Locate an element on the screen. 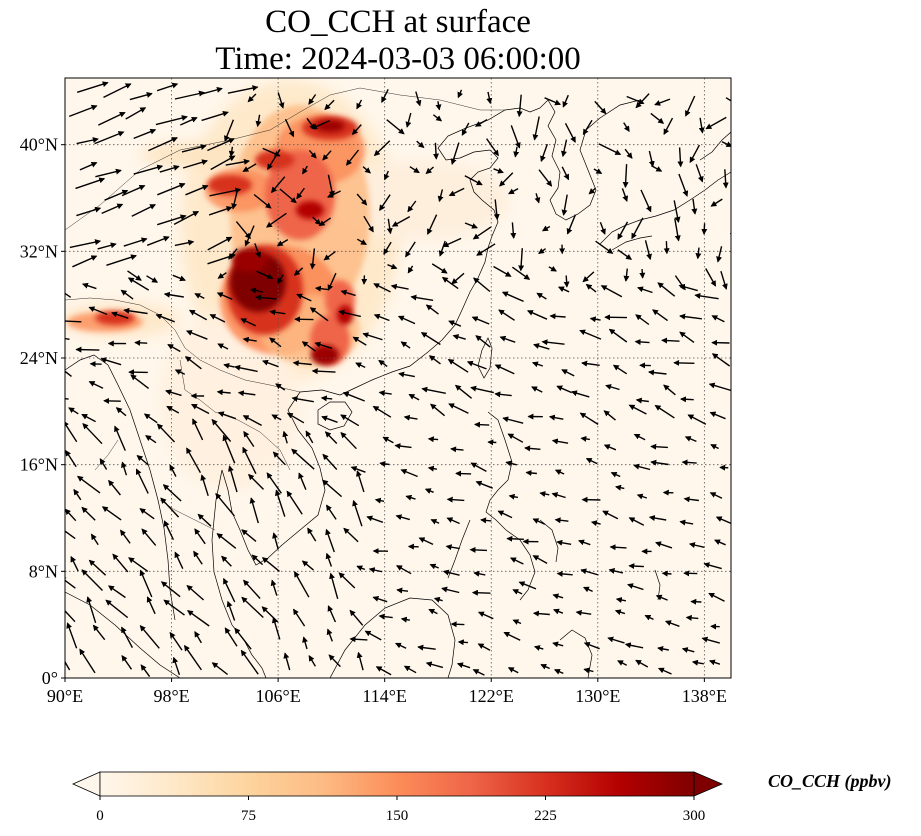  colorbar-ticks: 0 75 150 225 300 is located at coordinates (400, 810).